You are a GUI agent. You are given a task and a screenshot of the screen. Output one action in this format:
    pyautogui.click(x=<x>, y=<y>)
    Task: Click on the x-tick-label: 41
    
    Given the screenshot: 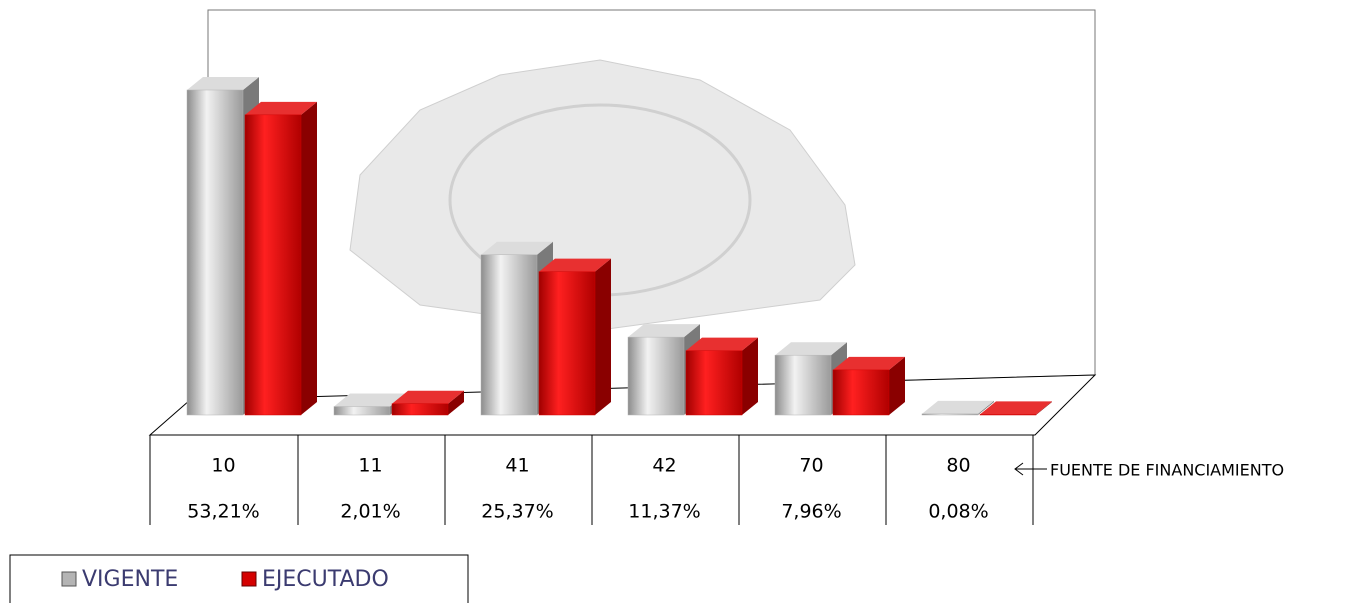 What is the action you would take?
    pyautogui.click(x=517, y=466)
    